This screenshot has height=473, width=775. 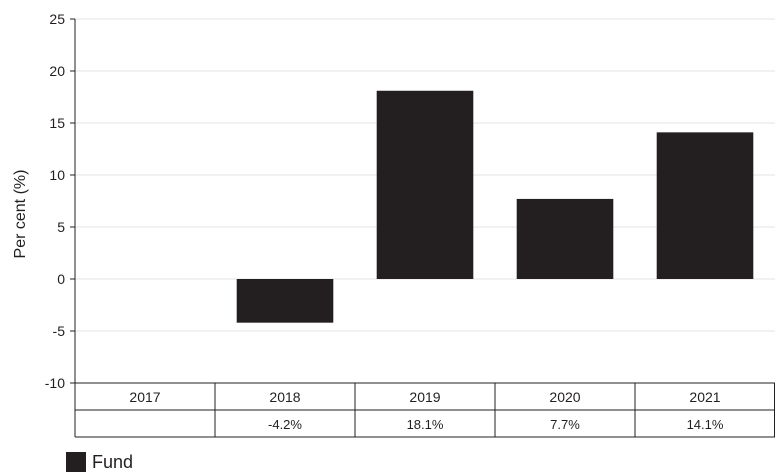 I want to click on y-tick-label: 10, so click(x=57, y=175).